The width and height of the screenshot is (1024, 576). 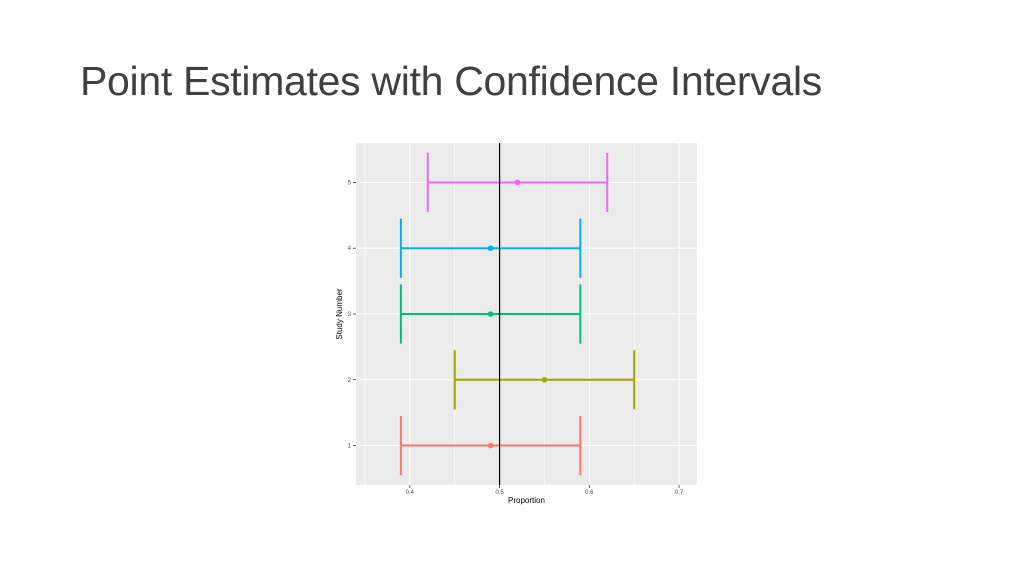 What do you see at coordinates (350, 183) in the screenshot?
I see `y-tick-label: 5` at bounding box center [350, 183].